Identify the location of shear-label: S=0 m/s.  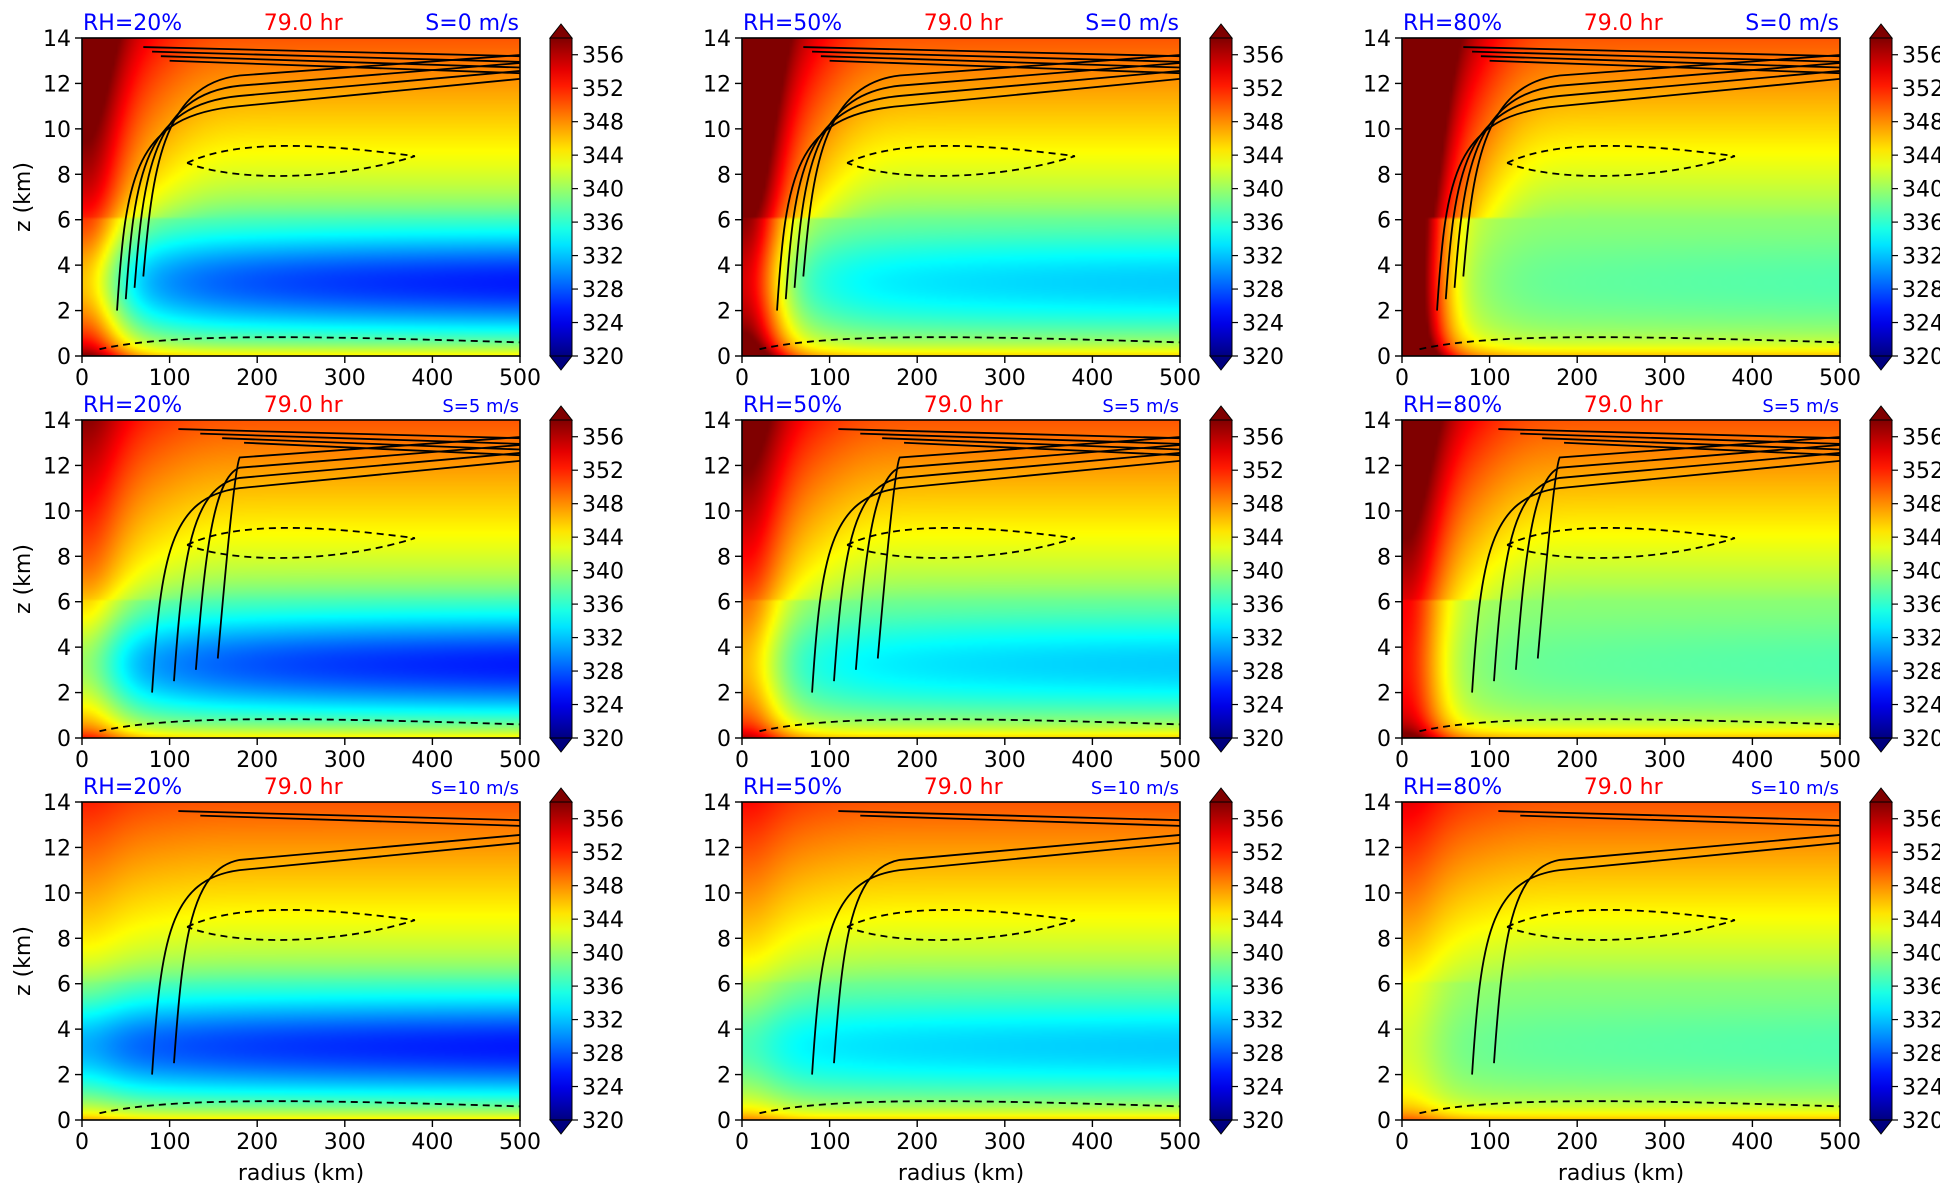
(1792, 23).